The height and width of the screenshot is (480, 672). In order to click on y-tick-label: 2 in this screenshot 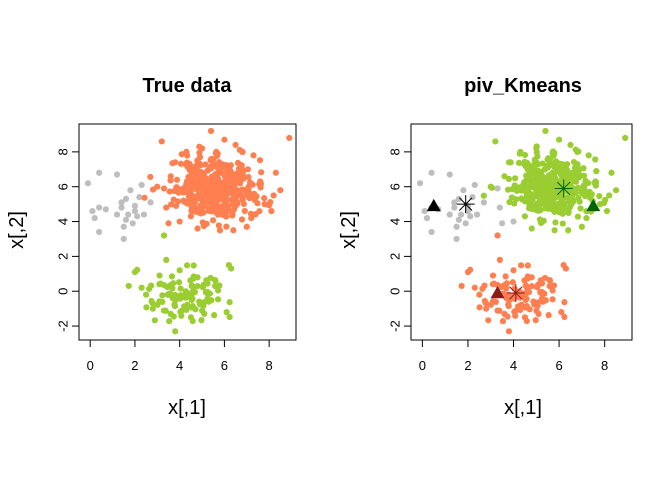, I will do `click(63, 256)`.